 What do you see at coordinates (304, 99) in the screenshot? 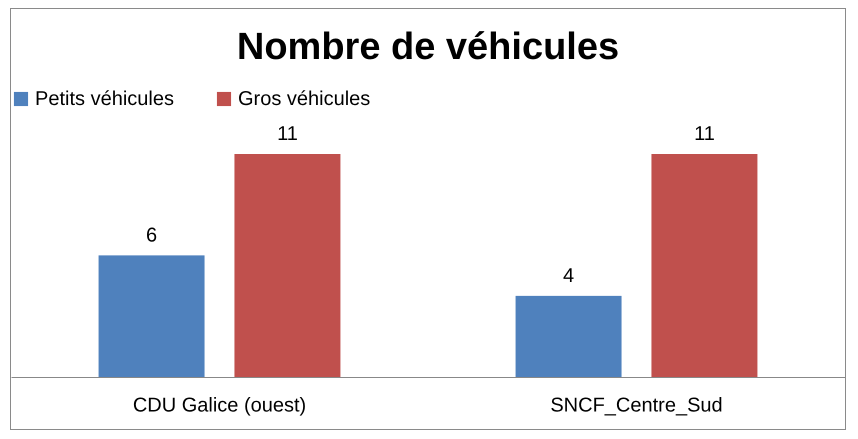
I see `legend-label: Gros véhicules` at bounding box center [304, 99].